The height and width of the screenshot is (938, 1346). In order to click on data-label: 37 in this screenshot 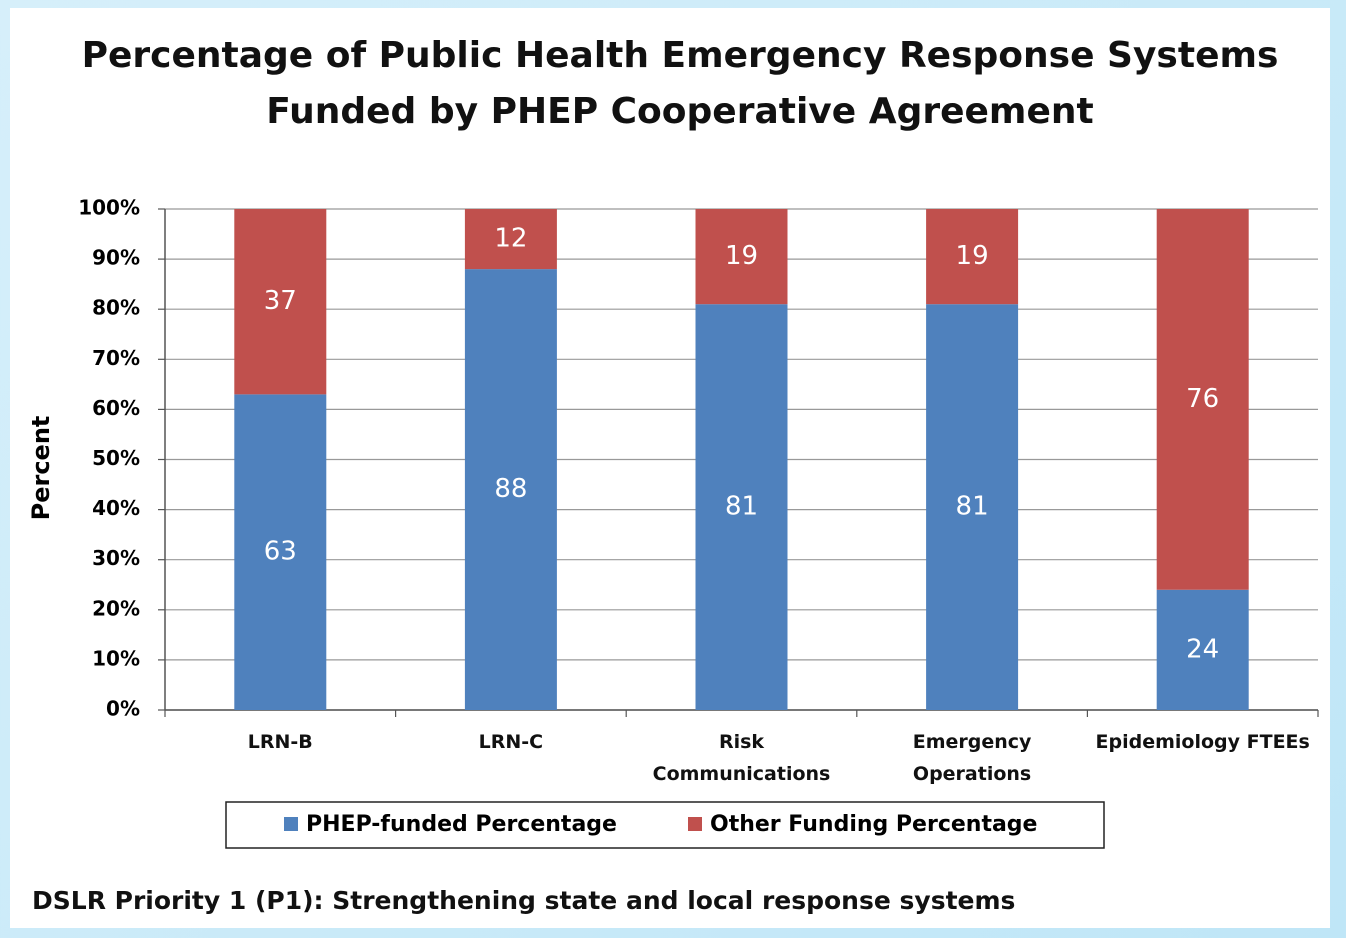, I will do `click(280, 301)`.